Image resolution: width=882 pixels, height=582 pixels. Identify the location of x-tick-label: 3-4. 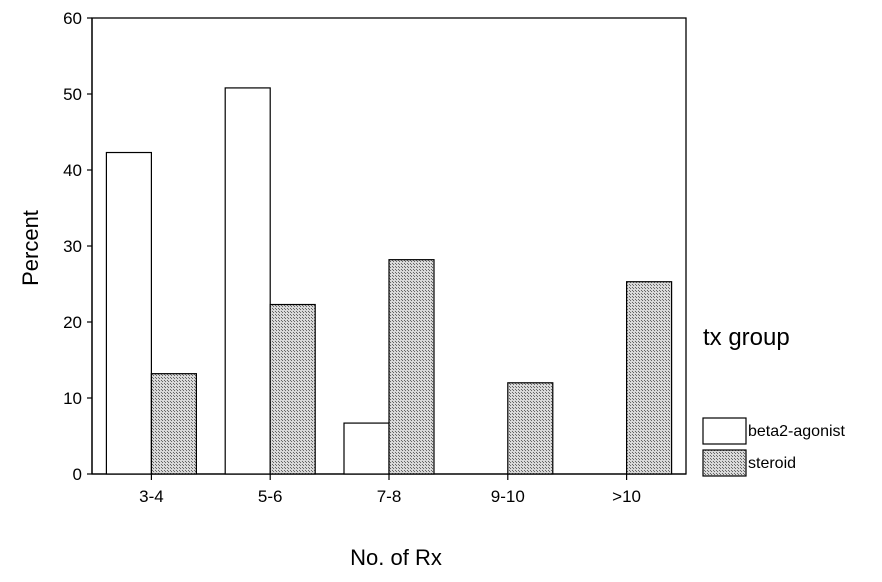
(151, 496).